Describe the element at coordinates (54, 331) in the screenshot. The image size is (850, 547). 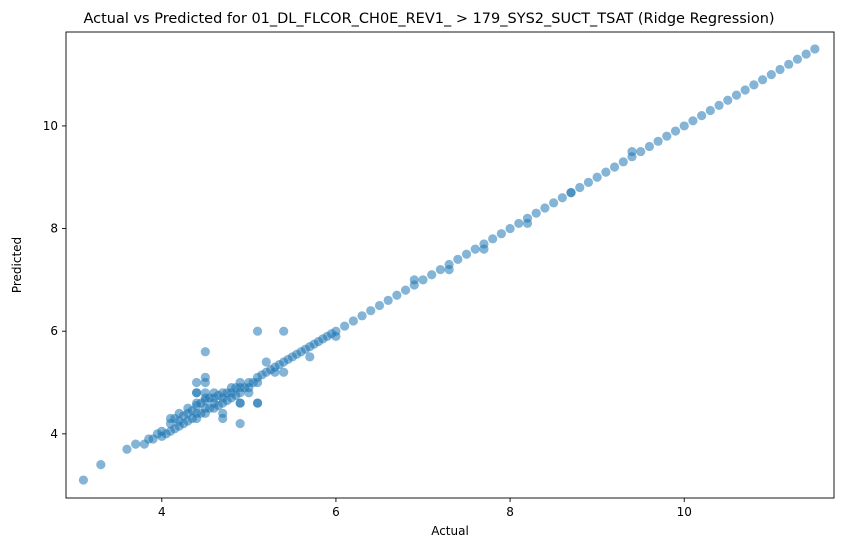
I see `y-tick-label: 6` at that location.